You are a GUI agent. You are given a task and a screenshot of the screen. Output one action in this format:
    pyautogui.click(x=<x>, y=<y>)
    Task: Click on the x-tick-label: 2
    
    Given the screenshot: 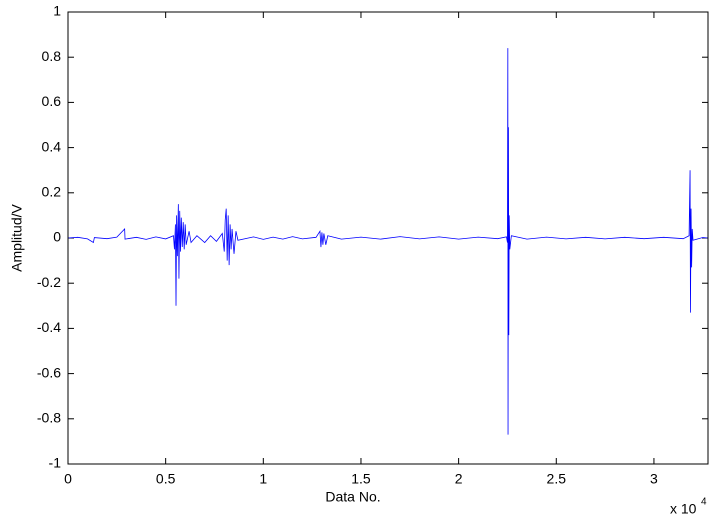 What is the action you would take?
    pyautogui.click(x=459, y=479)
    